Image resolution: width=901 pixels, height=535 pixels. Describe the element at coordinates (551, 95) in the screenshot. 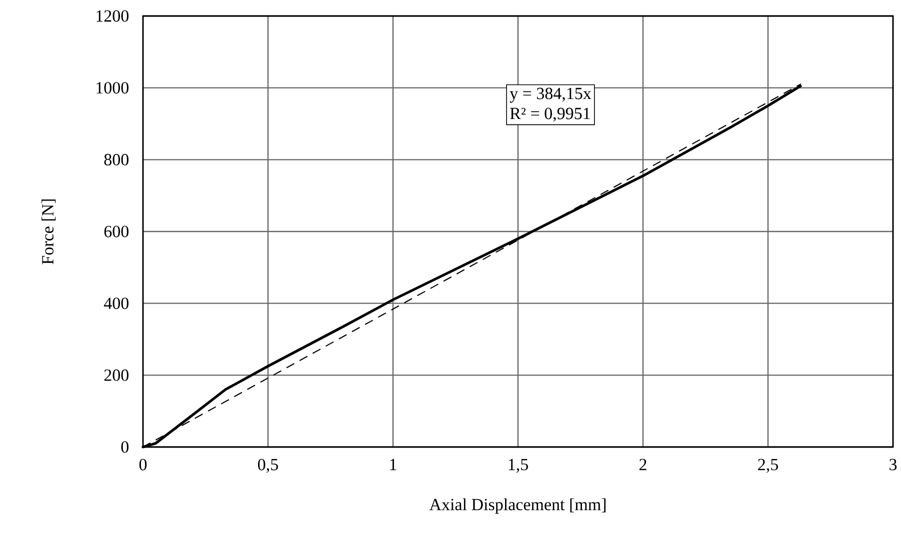

I see `annotation: y = 384,15x` at that location.